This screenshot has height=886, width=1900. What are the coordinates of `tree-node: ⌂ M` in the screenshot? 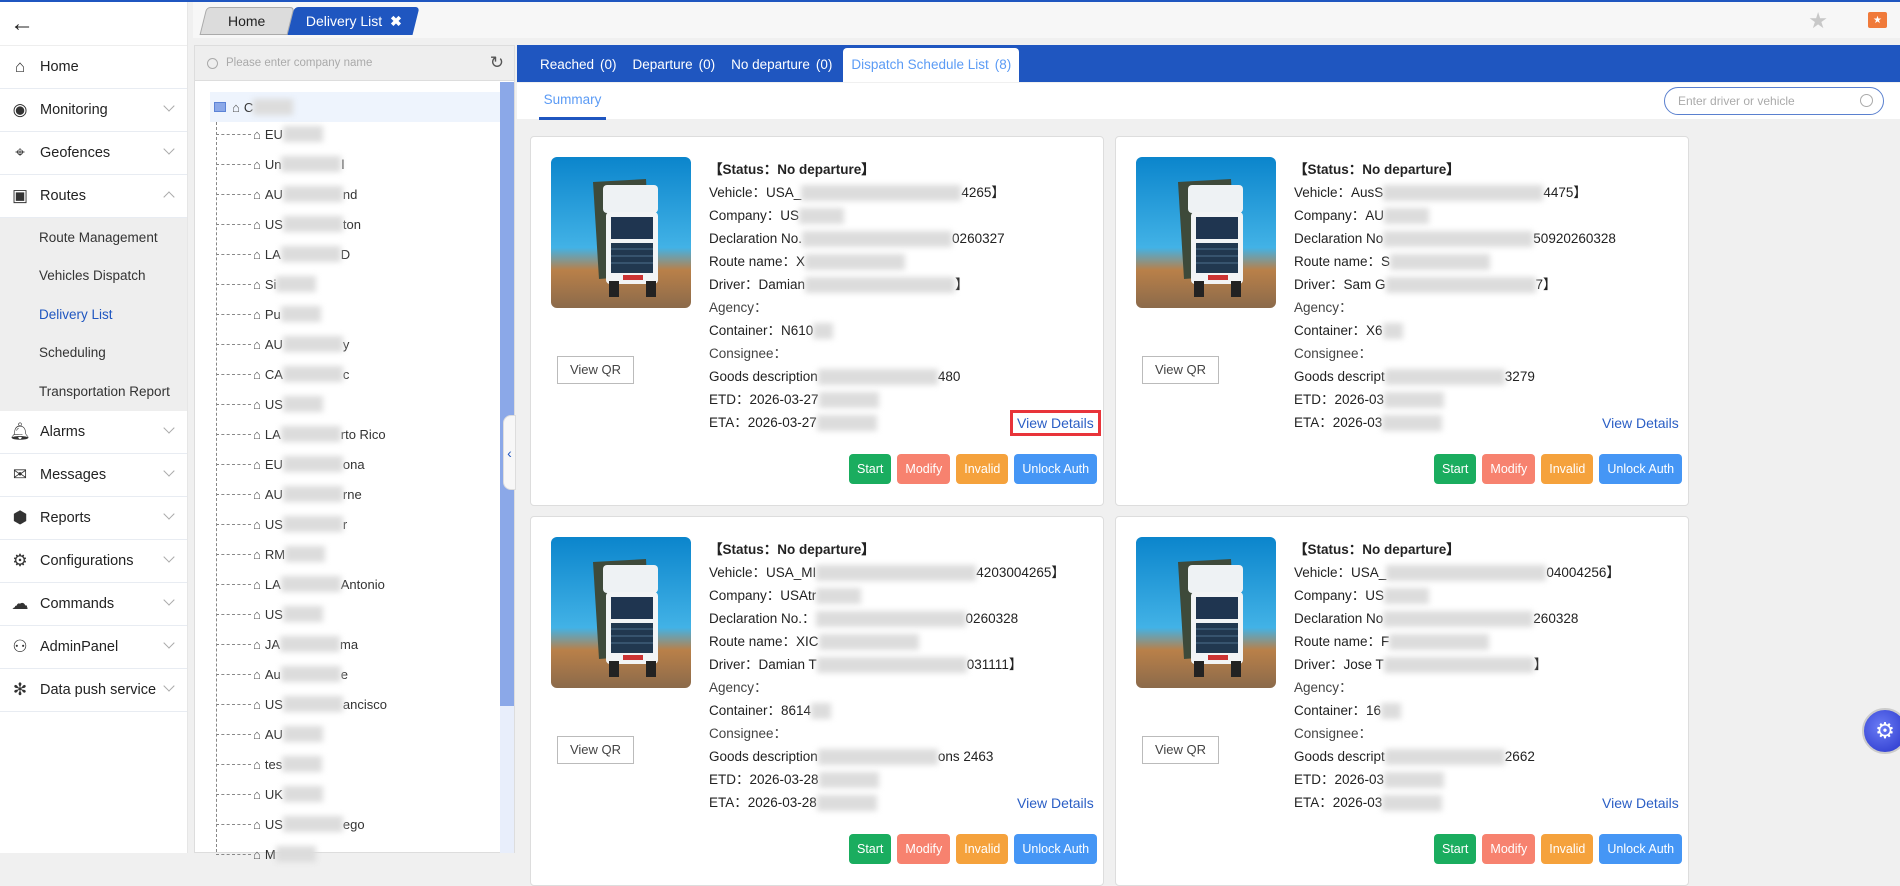 It's located at (266, 854).